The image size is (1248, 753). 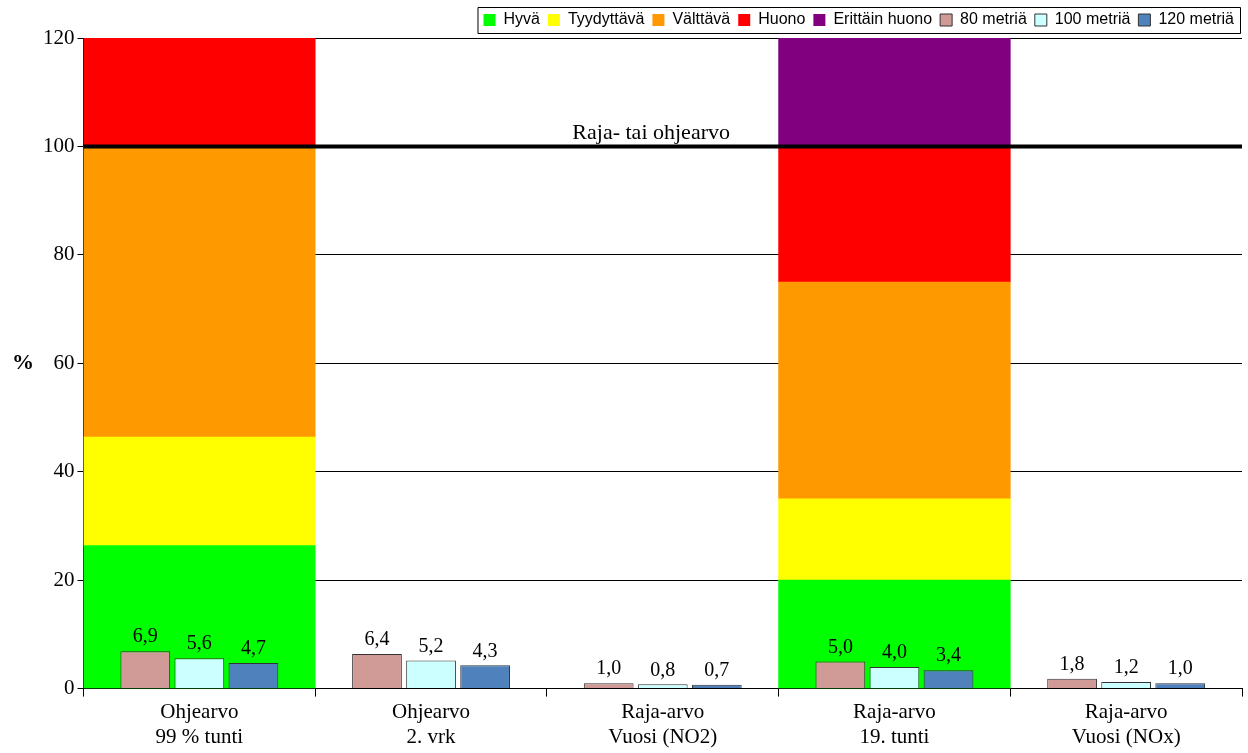 I want to click on y-axis-title: %, so click(x=23, y=361).